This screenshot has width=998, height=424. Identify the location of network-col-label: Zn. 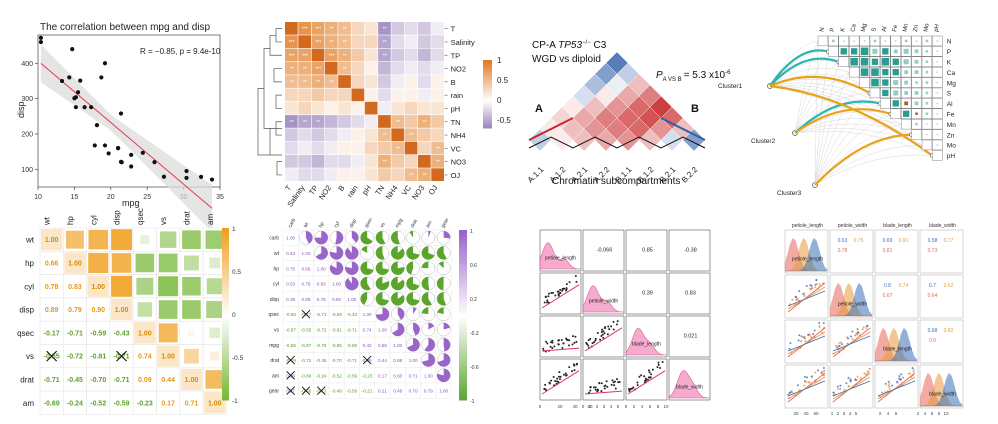
(916, 28).